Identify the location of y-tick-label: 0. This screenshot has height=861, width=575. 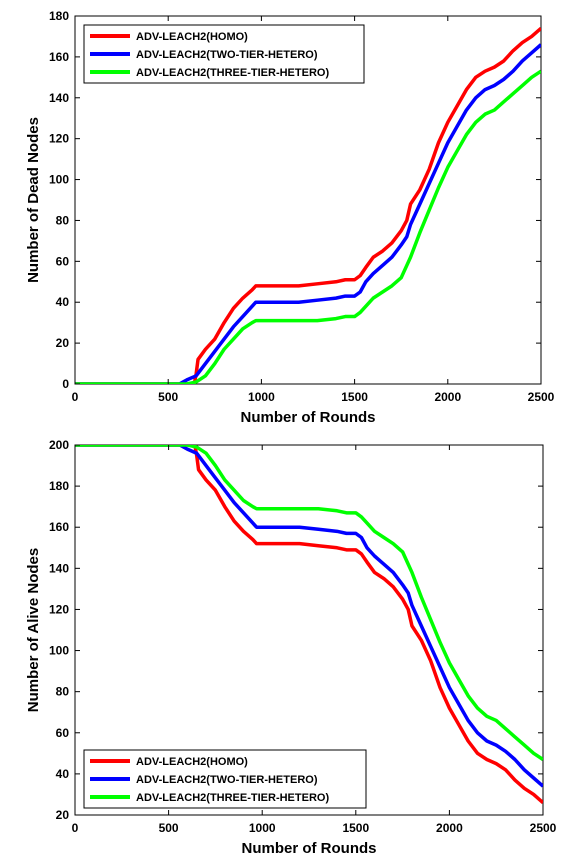
(65, 384).